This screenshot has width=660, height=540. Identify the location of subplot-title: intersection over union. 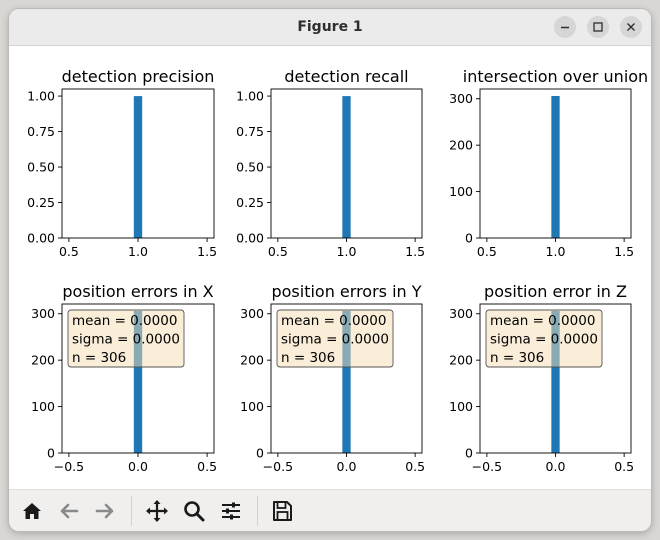
(555, 76).